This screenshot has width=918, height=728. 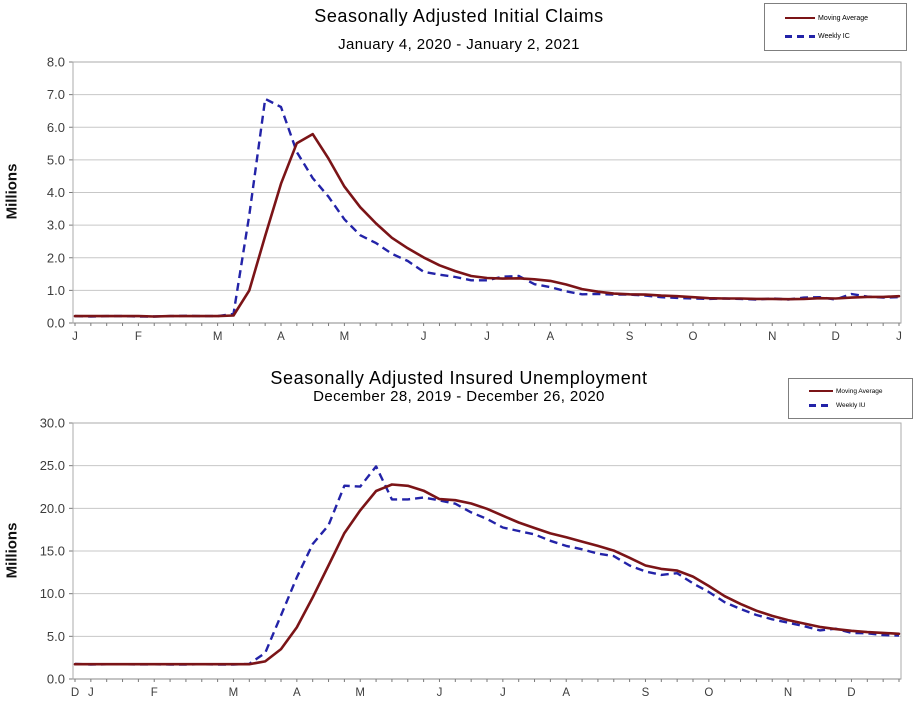 What do you see at coordinates (52, 551) in the screenshot?
I see `y-tick-label: 15.0` at bounding box center [52, 551].